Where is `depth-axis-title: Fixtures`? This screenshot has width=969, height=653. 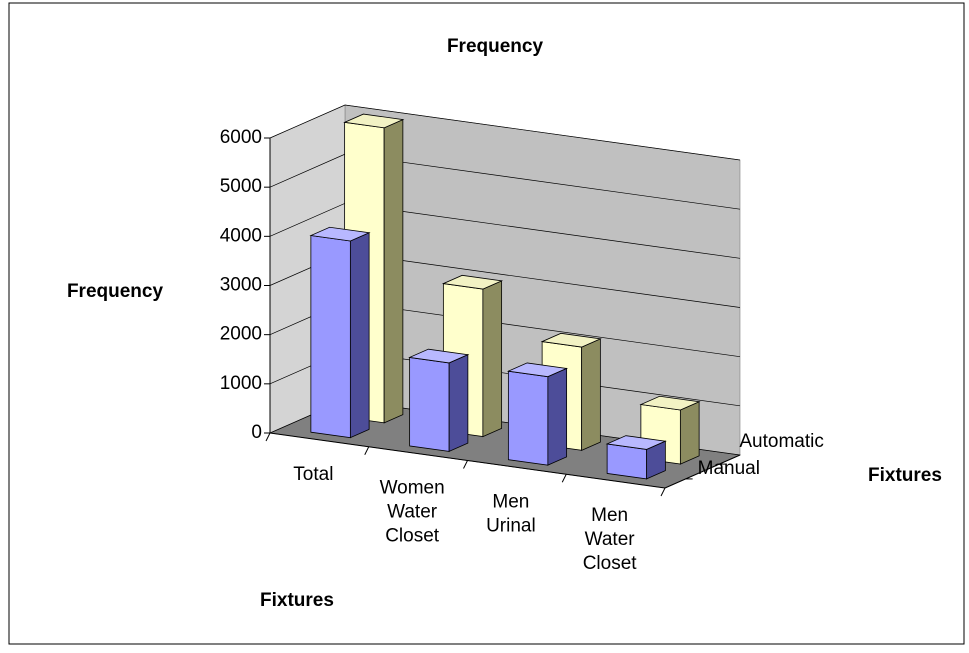
depth-axis-title: Fixtures is located at coordinates (905, 475).